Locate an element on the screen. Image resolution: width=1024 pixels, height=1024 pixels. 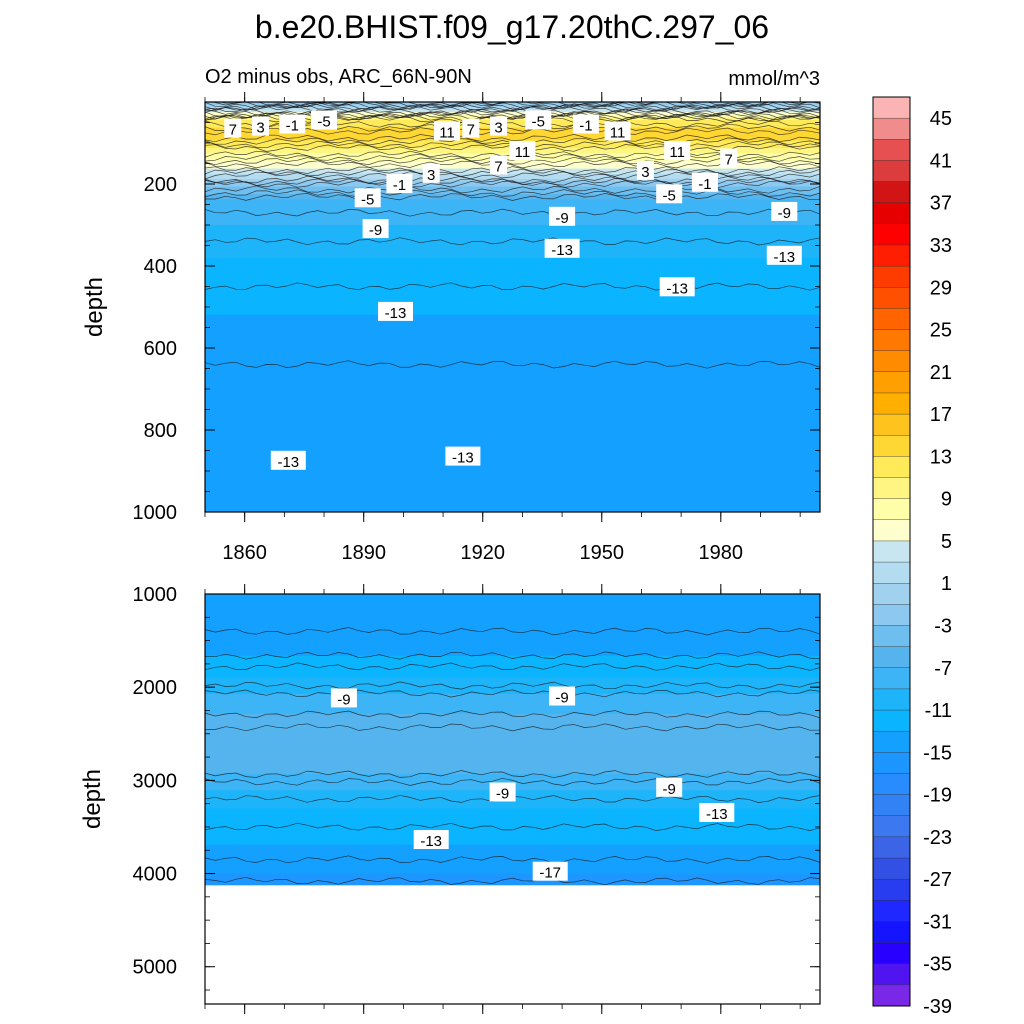
contour-label: 3 is located at coordinates (645, 170).